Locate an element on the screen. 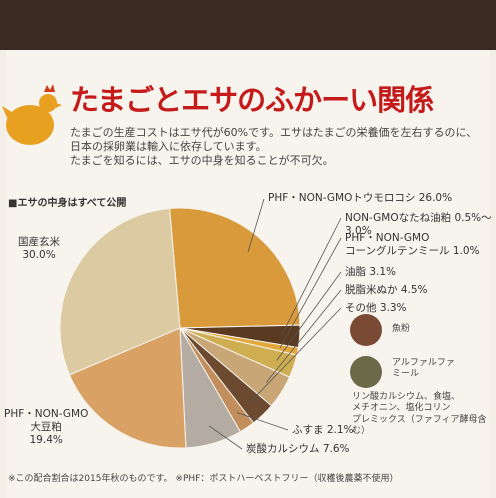  slice-label: ふすま 2.1% is located at coordinates (323, 430).